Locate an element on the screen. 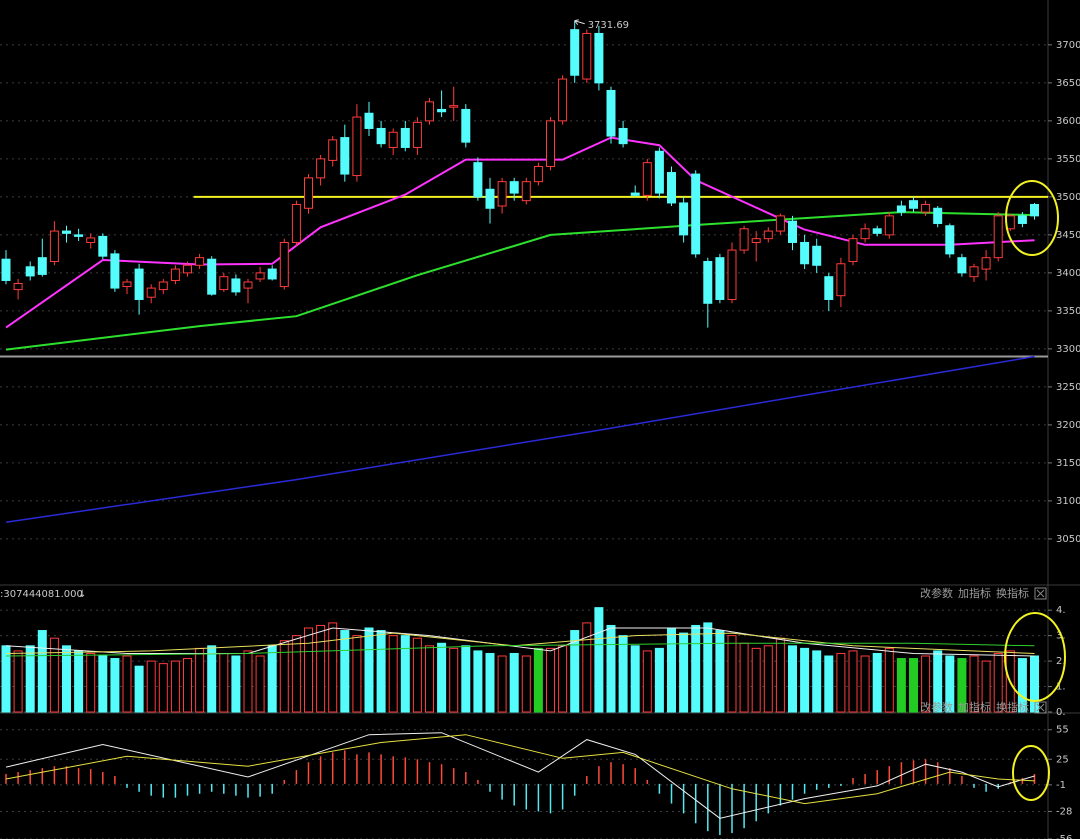 This screenshot has width=1080, height=839. y-tick-label: 3100 is located at coordinates (1068, 501).